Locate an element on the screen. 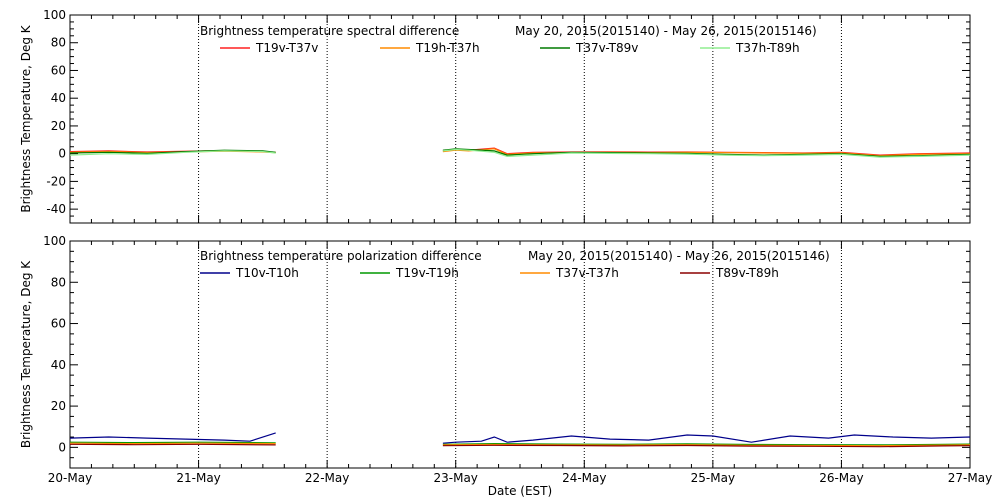 This screenshot has height=500, width=1000. legend-label: T89v-T89h is located at coordinates (747, 273).